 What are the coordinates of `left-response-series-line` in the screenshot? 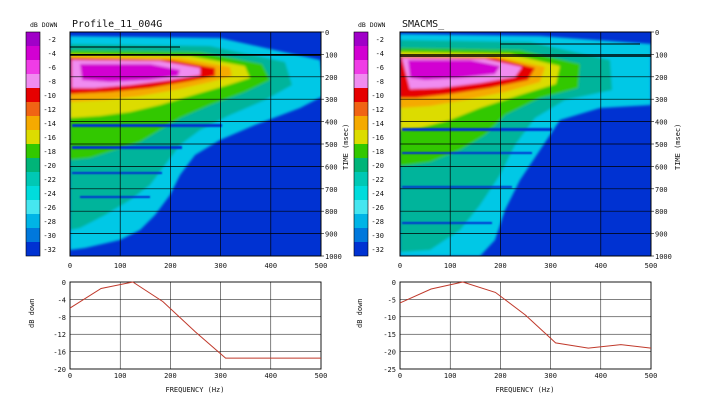 It's located at (195, 320).